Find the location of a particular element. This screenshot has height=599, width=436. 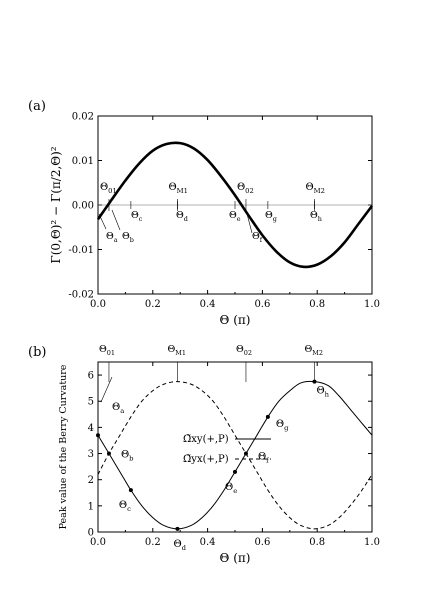

marker-label: ΘM1 is located at coordinates (178, 188).